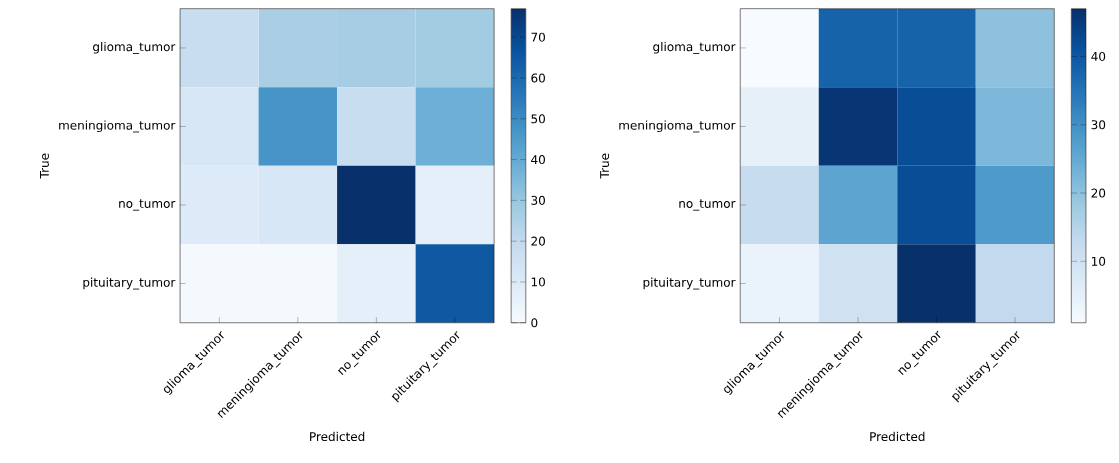  I want to click on color-bar-label: 0, so click(534, 323).